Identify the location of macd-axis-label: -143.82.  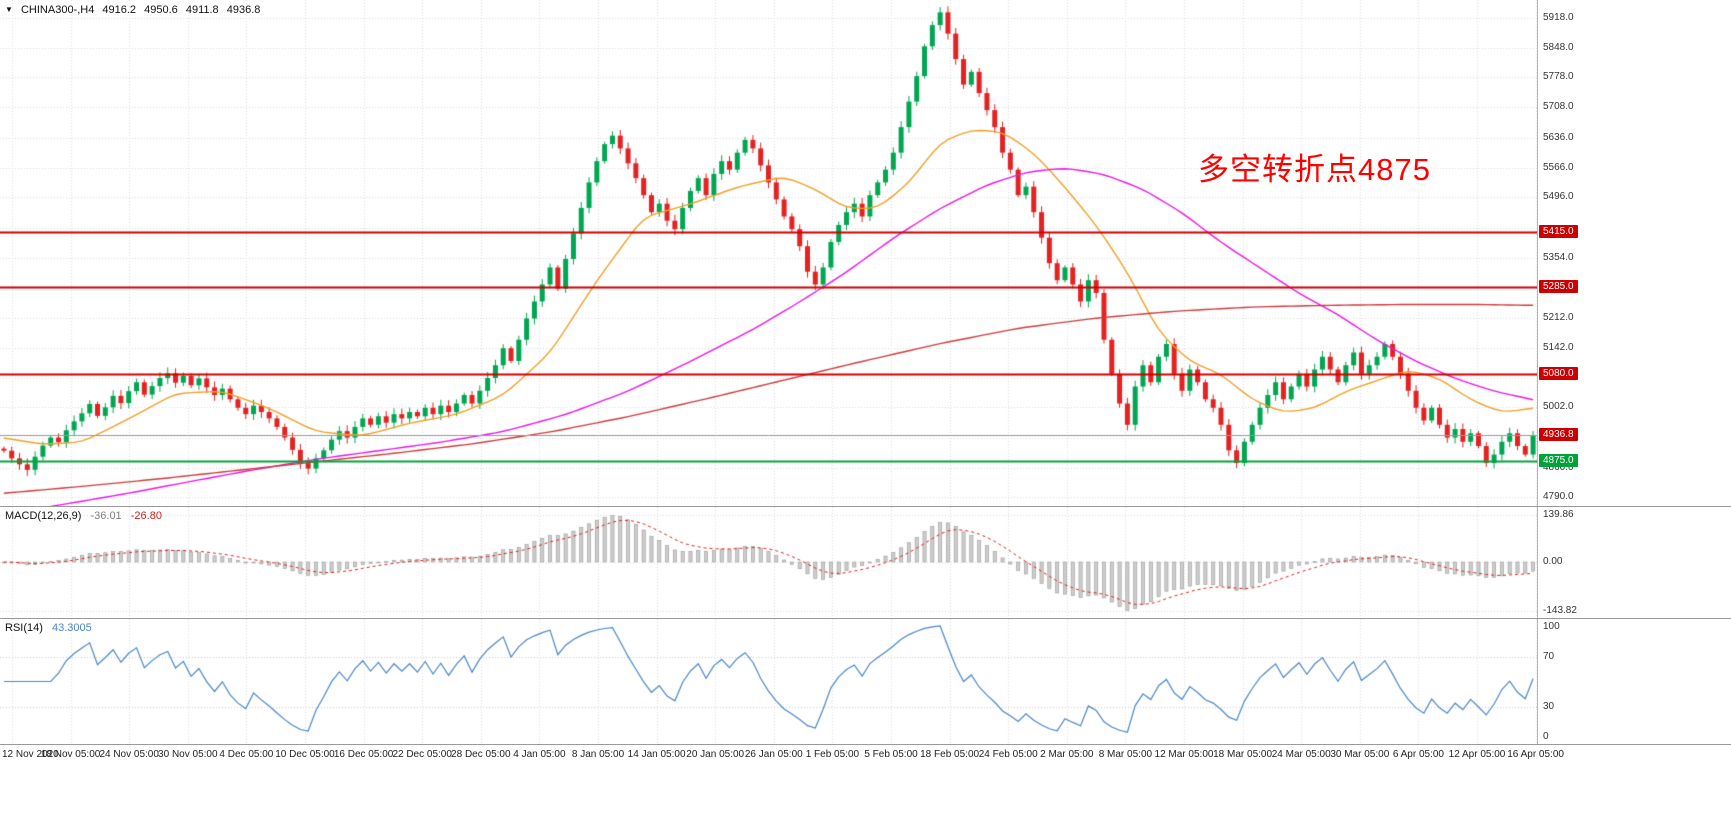
(1560, 610).